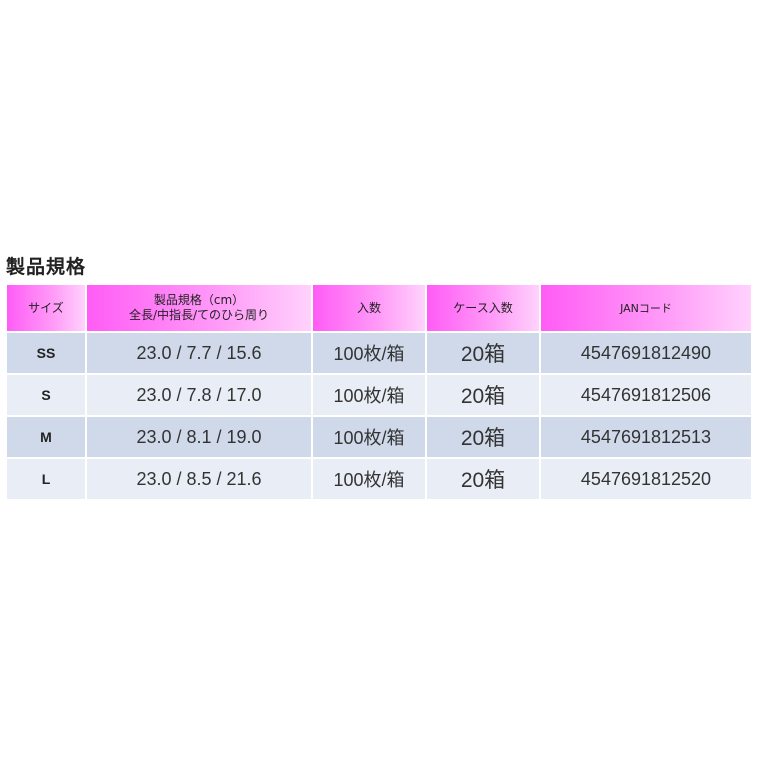 The image size is (762, 762). What do you see at coordinates (46, 395) in the screenshot?
I see `cell-size: S` at bounding box center [46, 395].